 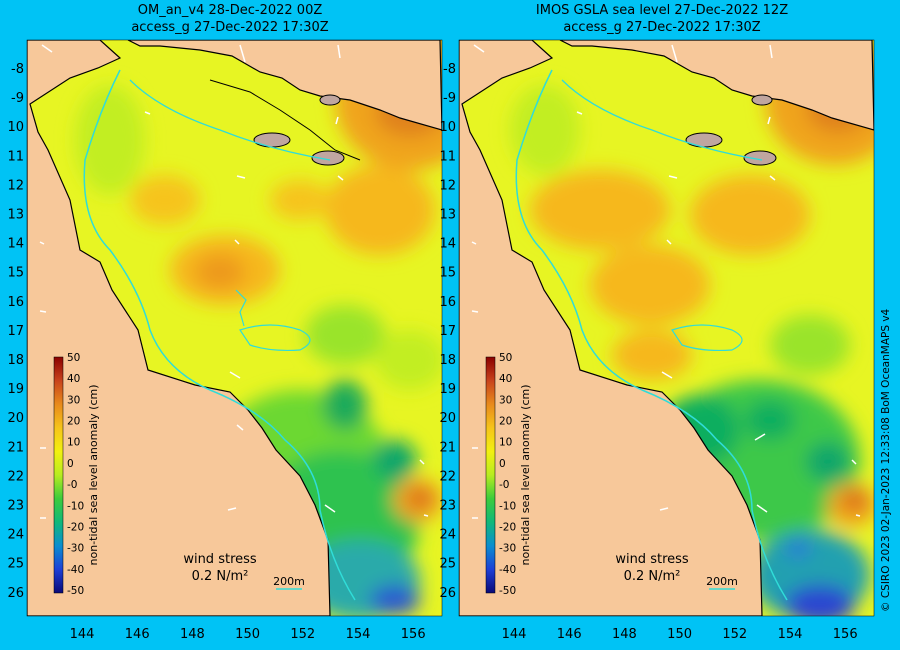 I want to click on right-wind-legend-line2: 0.2 N/m², so click(x=652, y=576).